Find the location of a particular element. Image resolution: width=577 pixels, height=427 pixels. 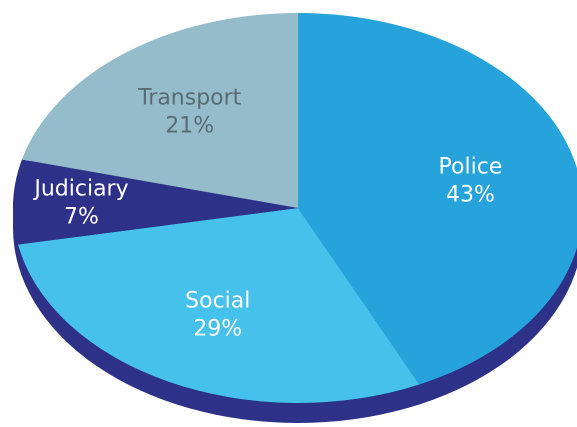

slice-label: Judiciary is located at coordinates (80, 188).